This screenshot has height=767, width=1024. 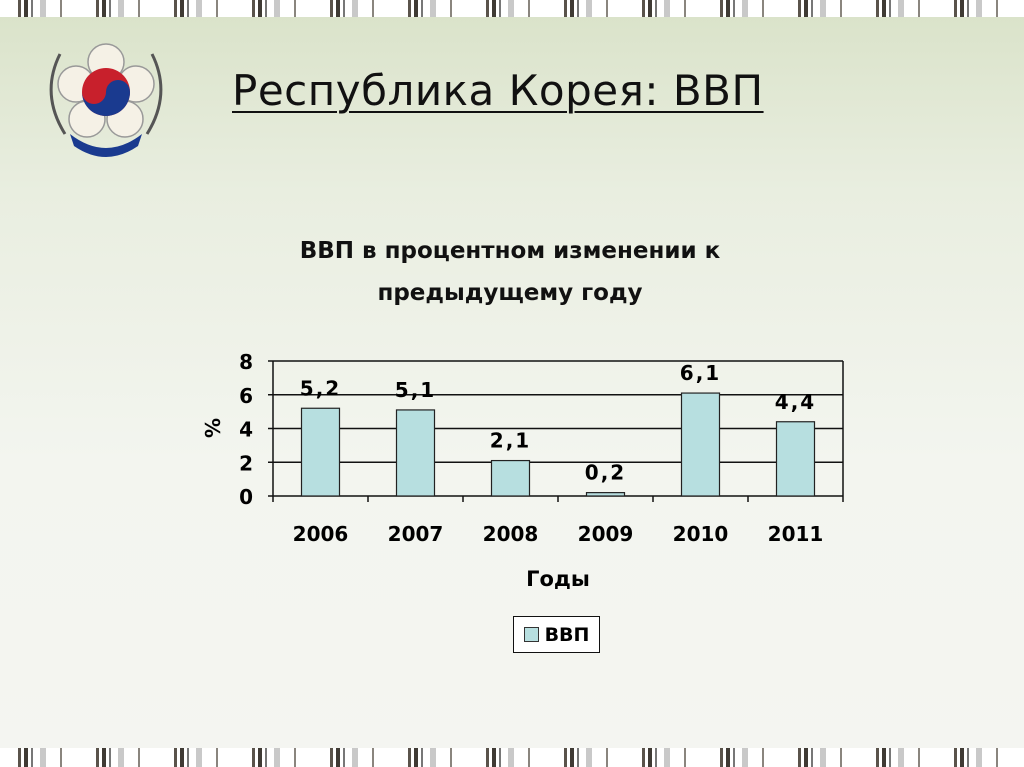 What do you see at coordinates (415, 390) in the screenshot?
I see `data-label-2007: 5,1` at bounding box center [415, 390].